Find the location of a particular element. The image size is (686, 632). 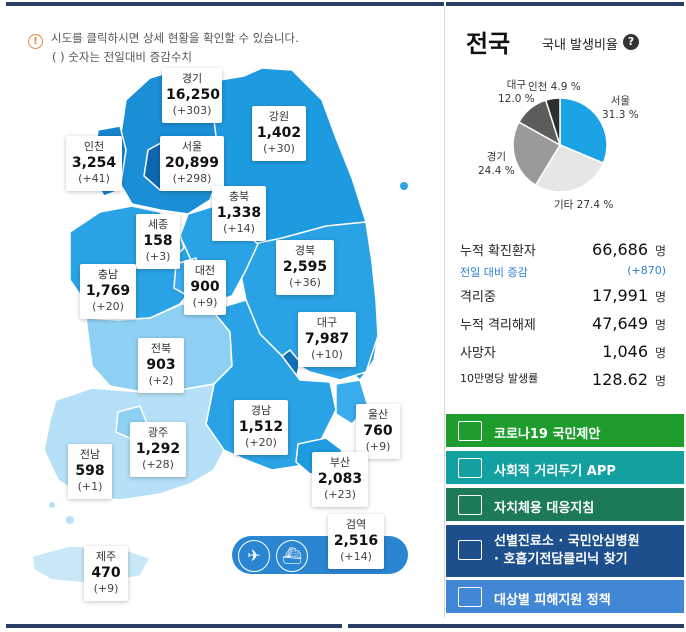

pie-label-seoul: 서울 31.3 % is located at coordinates (620, 108).